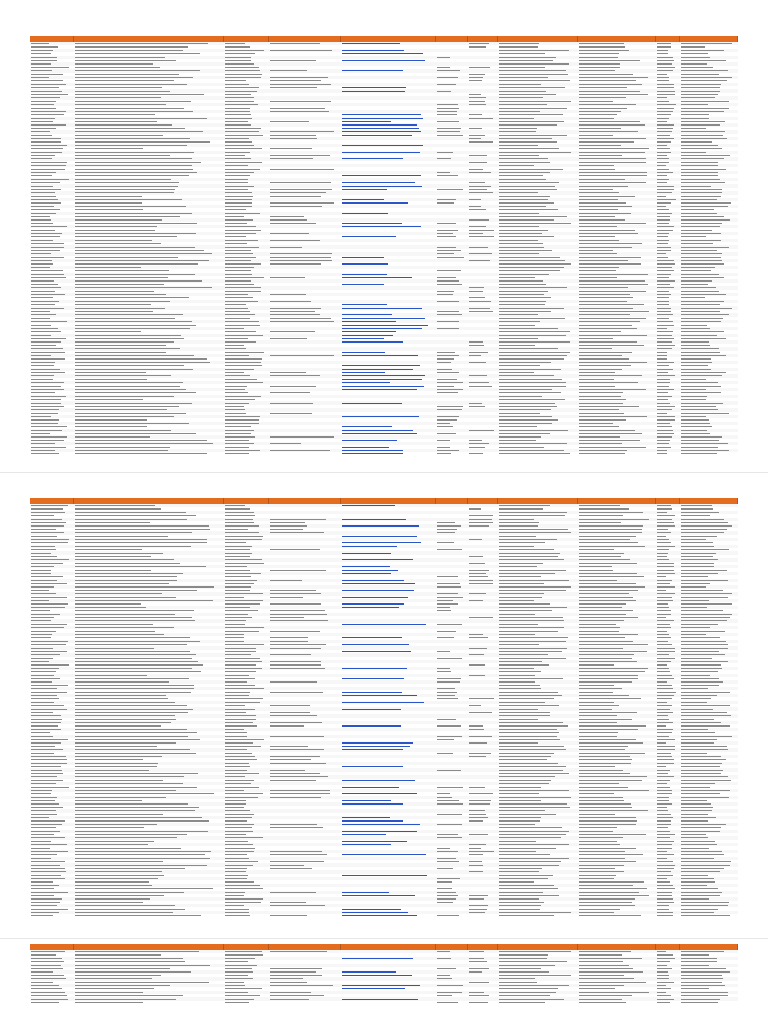 This screenshot has height=1024, width=768. I want to click on cell-razon-social, so click(149, 185).